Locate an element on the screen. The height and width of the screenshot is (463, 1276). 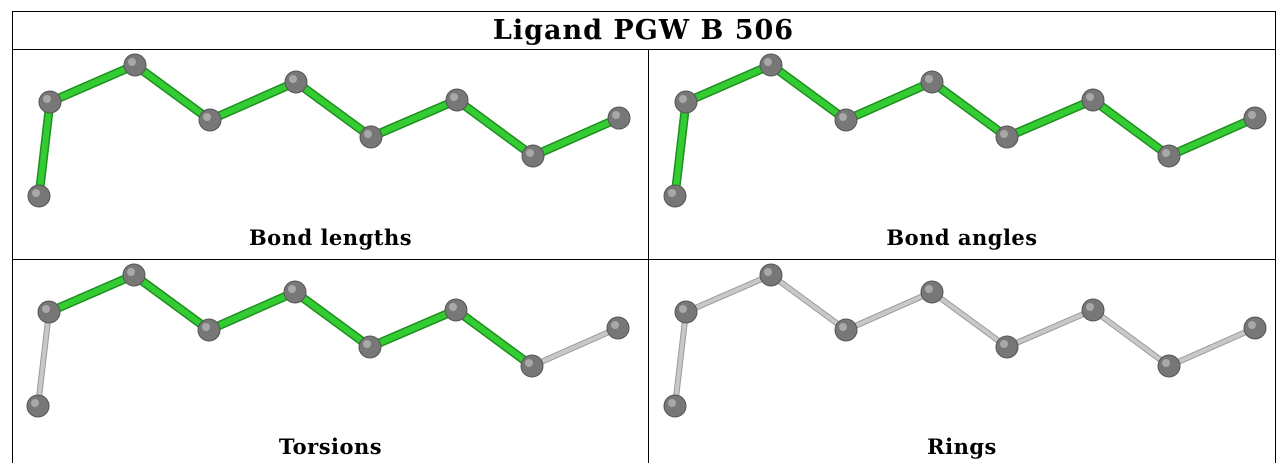
ligand-title: Ligand PGW B 506 is located at coordinates (643, 30).